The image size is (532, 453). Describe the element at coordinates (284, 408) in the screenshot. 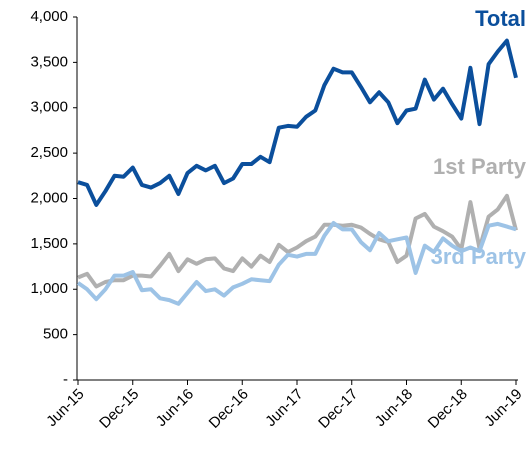

I see `x-tick-label: Jun-17` at that location.